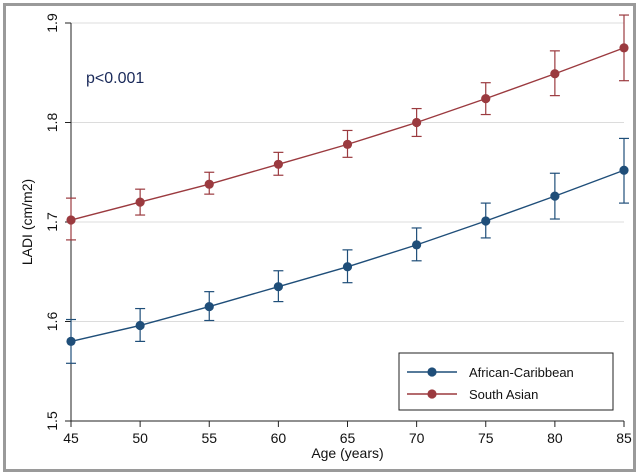 The width and height of the screenshot is (639, 472). Describe the element at coordinates (279, 438) in the screenshot. I see `x-tick-label-3: 60` at that location.